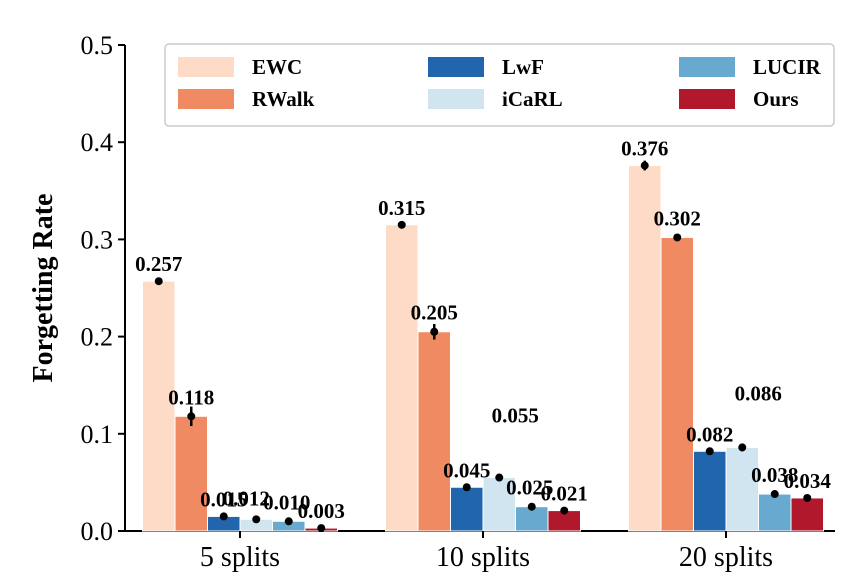 The image size is (864, 576). Describe the element at coordinates (532, 99) in the screenshot. I see `legend-label-icarl: iCaRL` at that location.